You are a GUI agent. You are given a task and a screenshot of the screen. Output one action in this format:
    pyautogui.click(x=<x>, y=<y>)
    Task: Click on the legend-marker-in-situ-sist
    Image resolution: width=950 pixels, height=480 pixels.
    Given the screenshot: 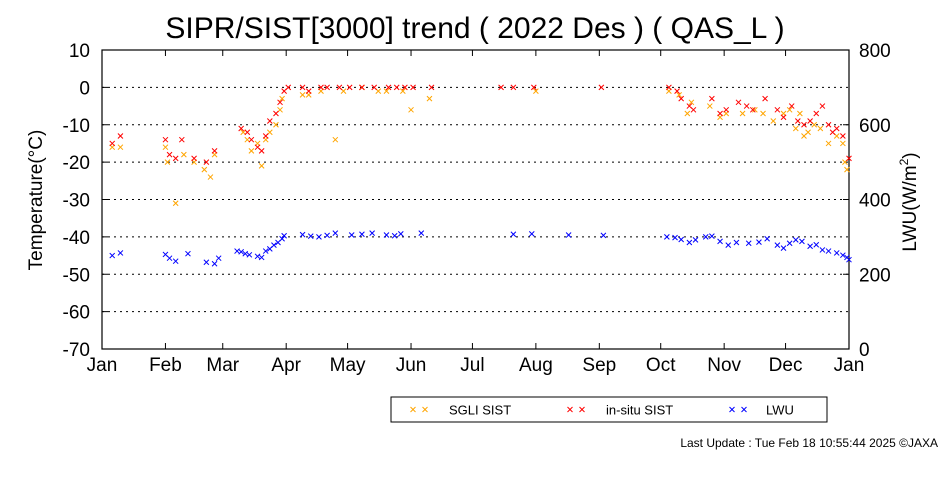 What is the action you would take?
    pyautogui.click(x=570, y=409)
    